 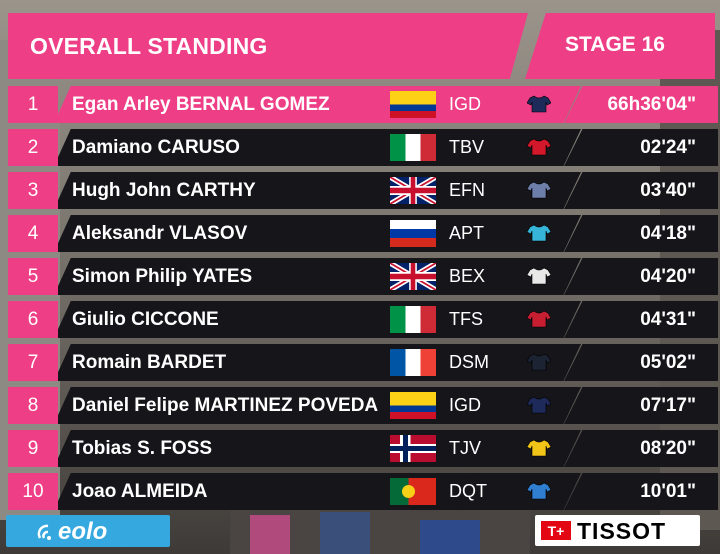 I want to click on gap-time: 07'17", so click(x=668, y=405).